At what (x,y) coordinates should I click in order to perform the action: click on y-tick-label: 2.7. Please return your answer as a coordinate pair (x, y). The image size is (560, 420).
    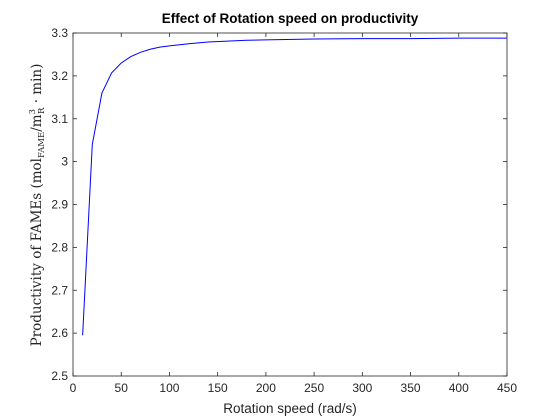
    Looking at the image, I should click on (59, 290).